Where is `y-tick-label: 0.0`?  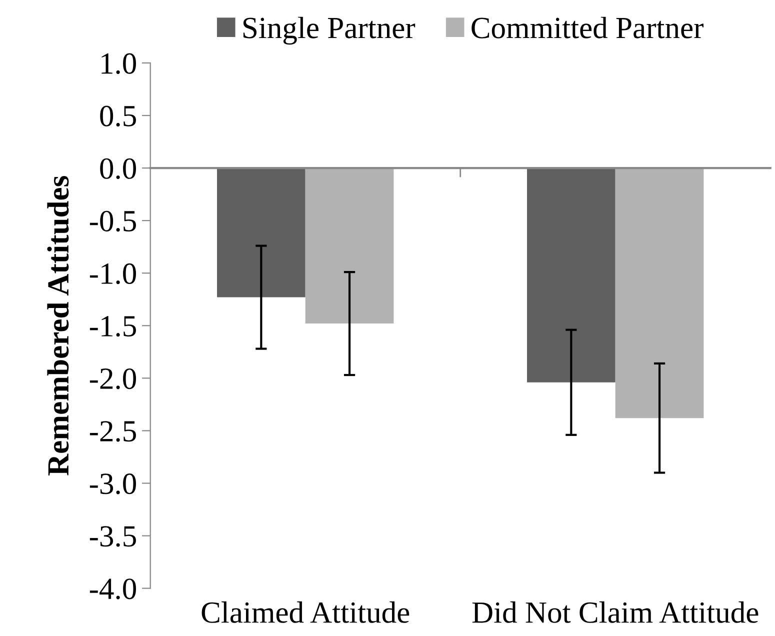 y-tick-label: 0.0 is located at coordinates (118, 169).